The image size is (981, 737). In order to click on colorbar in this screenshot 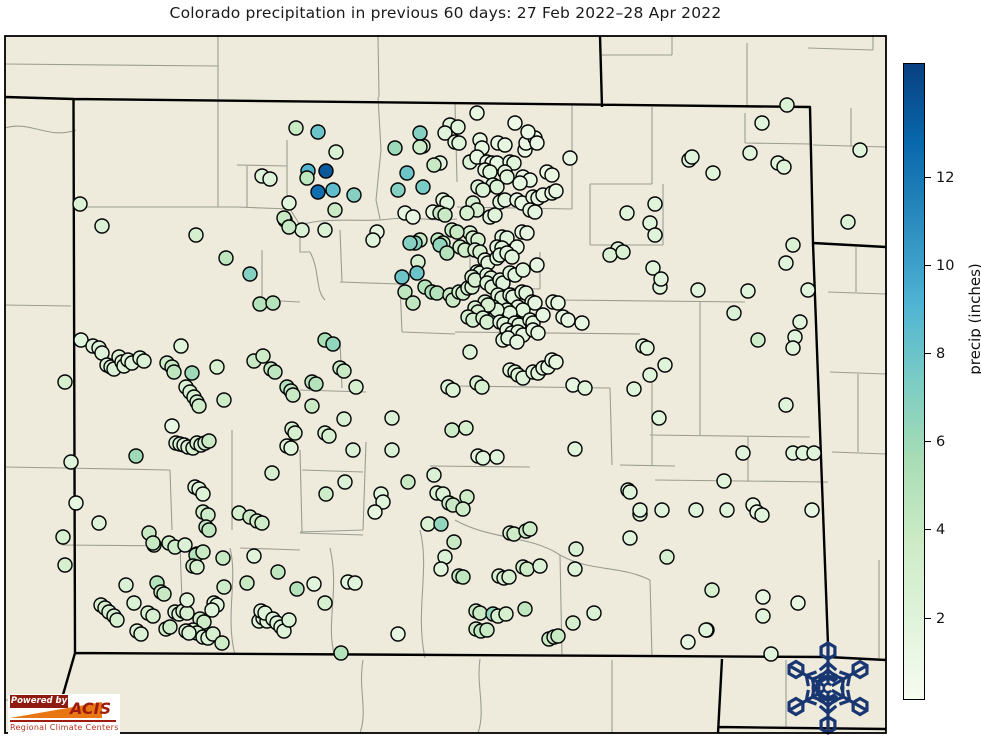, I will do `click(914, 381)`.